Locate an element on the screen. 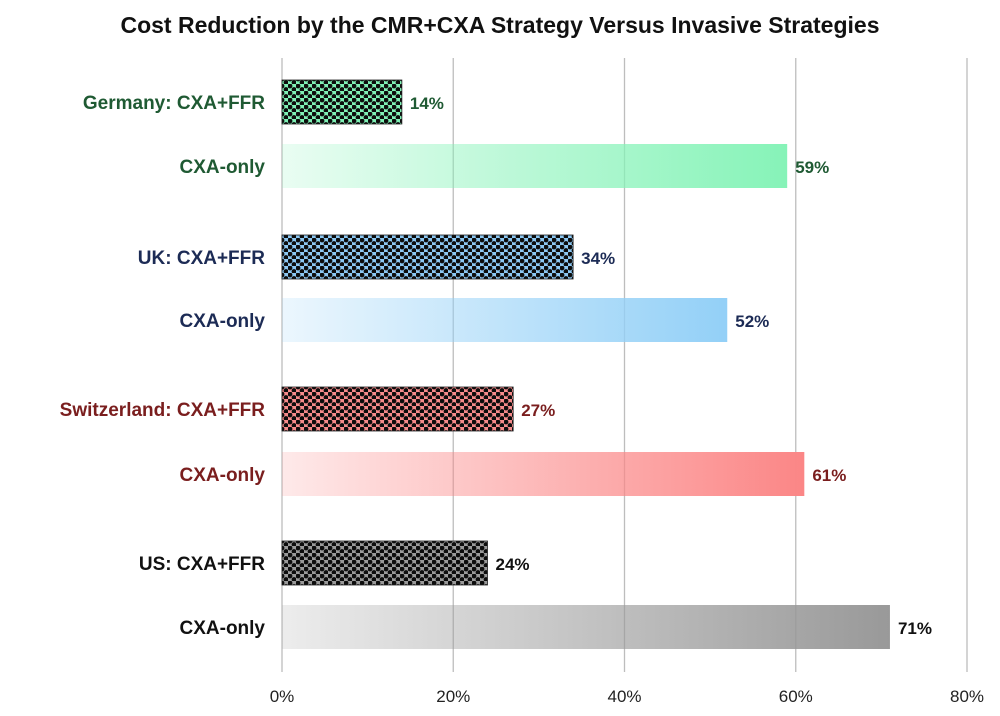 This screenshot has height=716, width=1000. x-tick-label: 80% is located at coordinates (967, 696).